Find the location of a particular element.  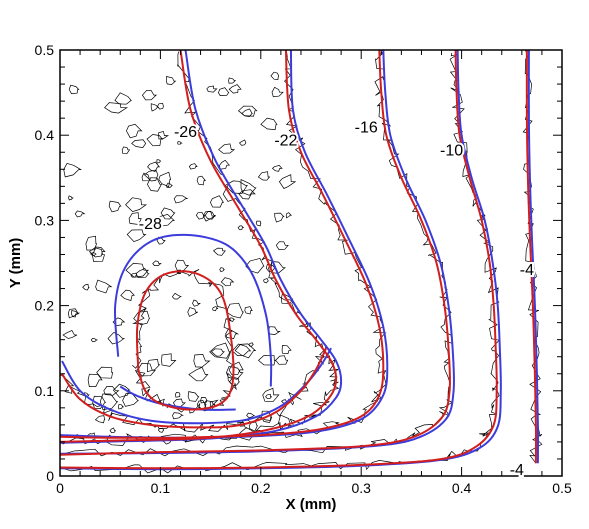

noisy-contour-line is located at coordinates (193, 390).